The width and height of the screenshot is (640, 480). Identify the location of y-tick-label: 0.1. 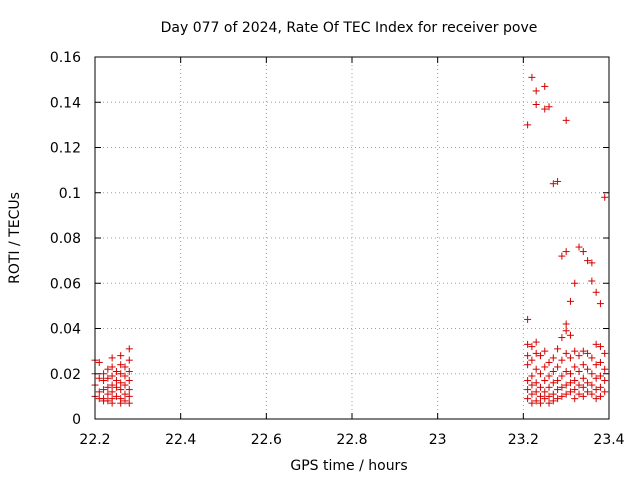
(70, 194).